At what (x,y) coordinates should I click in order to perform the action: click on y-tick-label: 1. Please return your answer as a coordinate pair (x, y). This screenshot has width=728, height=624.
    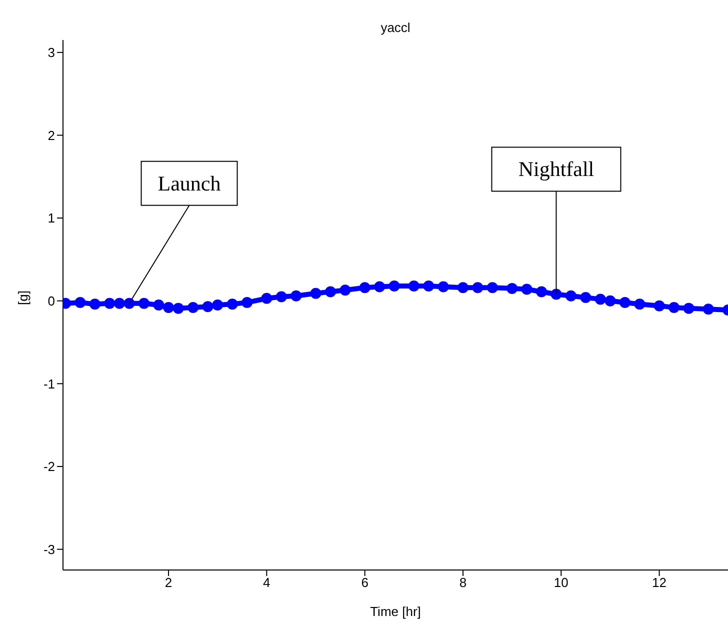
    Looking at the image, I should click on (51, 218).